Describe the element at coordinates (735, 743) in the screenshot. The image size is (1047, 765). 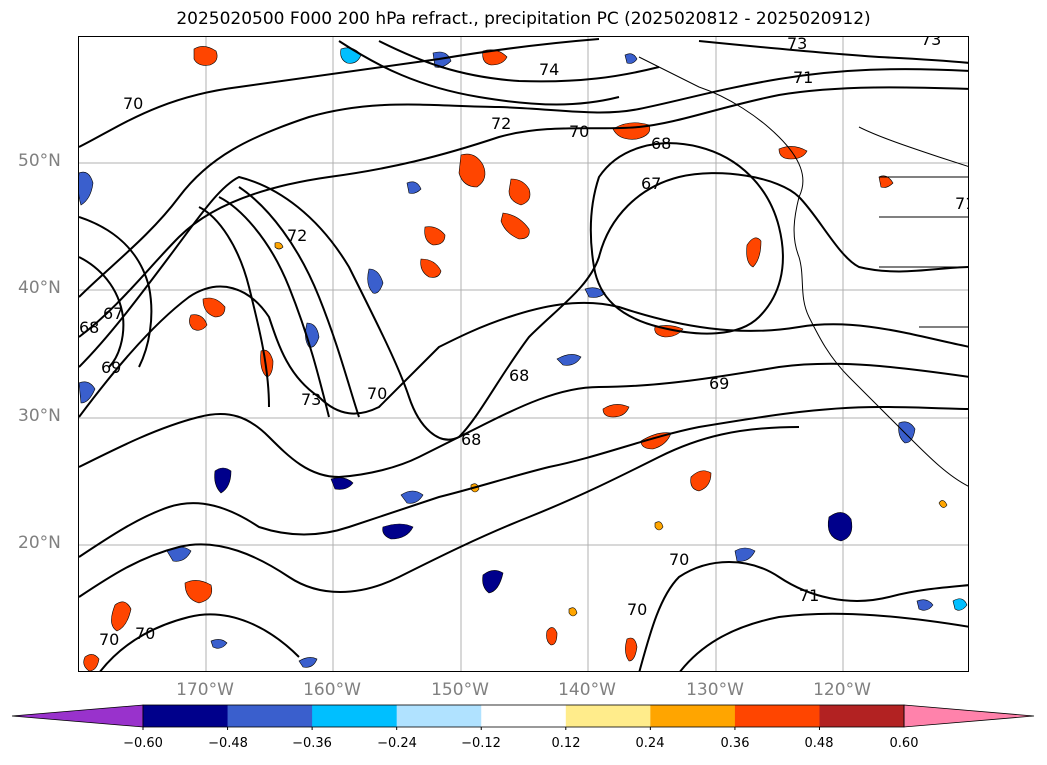
I see `colorbar-tick-label: 0.36` at that location.